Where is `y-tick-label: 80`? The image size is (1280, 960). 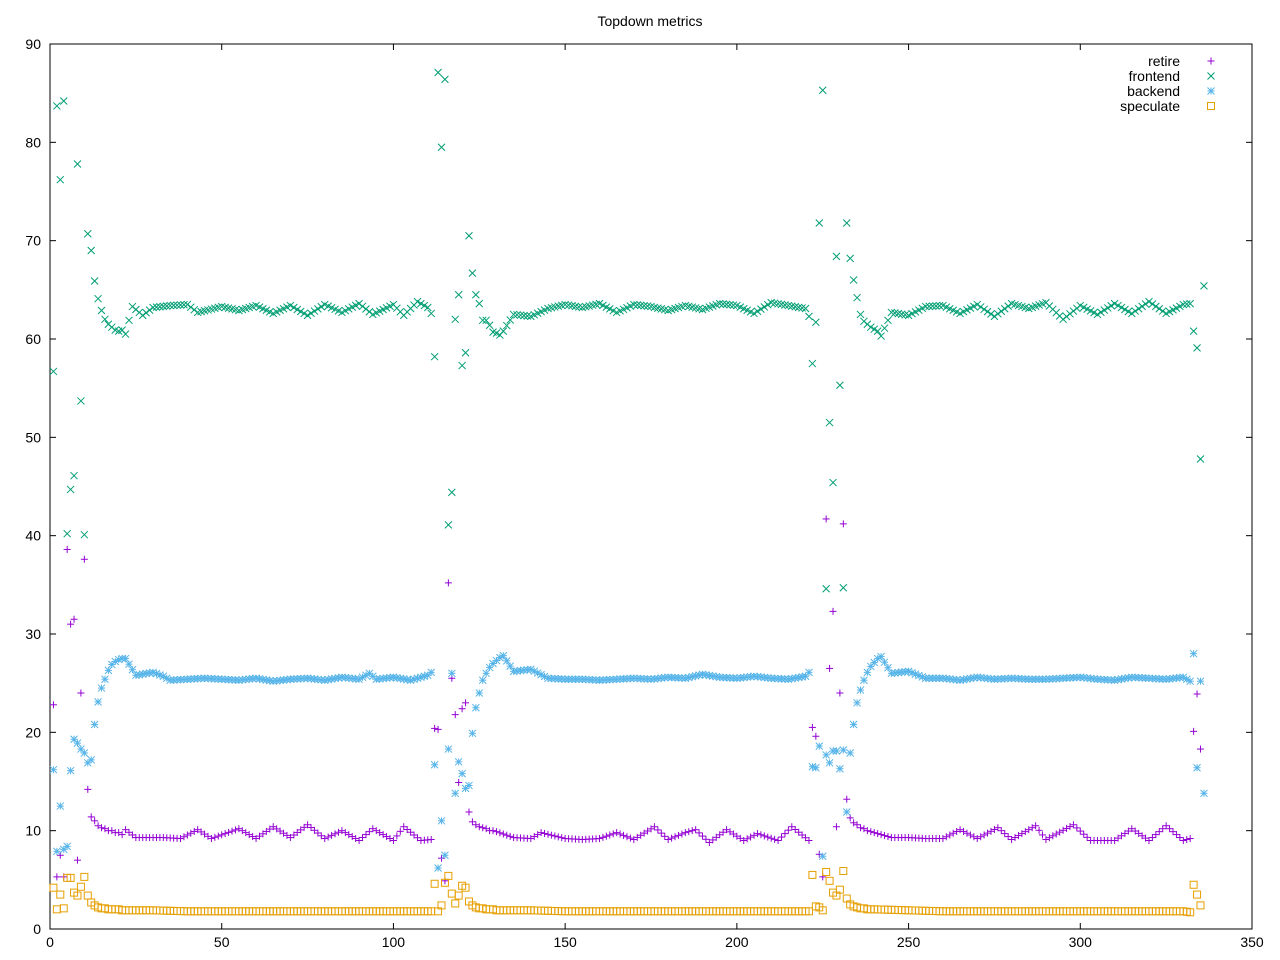 y-tick-label: 80 is located at coordinates (33, 142).